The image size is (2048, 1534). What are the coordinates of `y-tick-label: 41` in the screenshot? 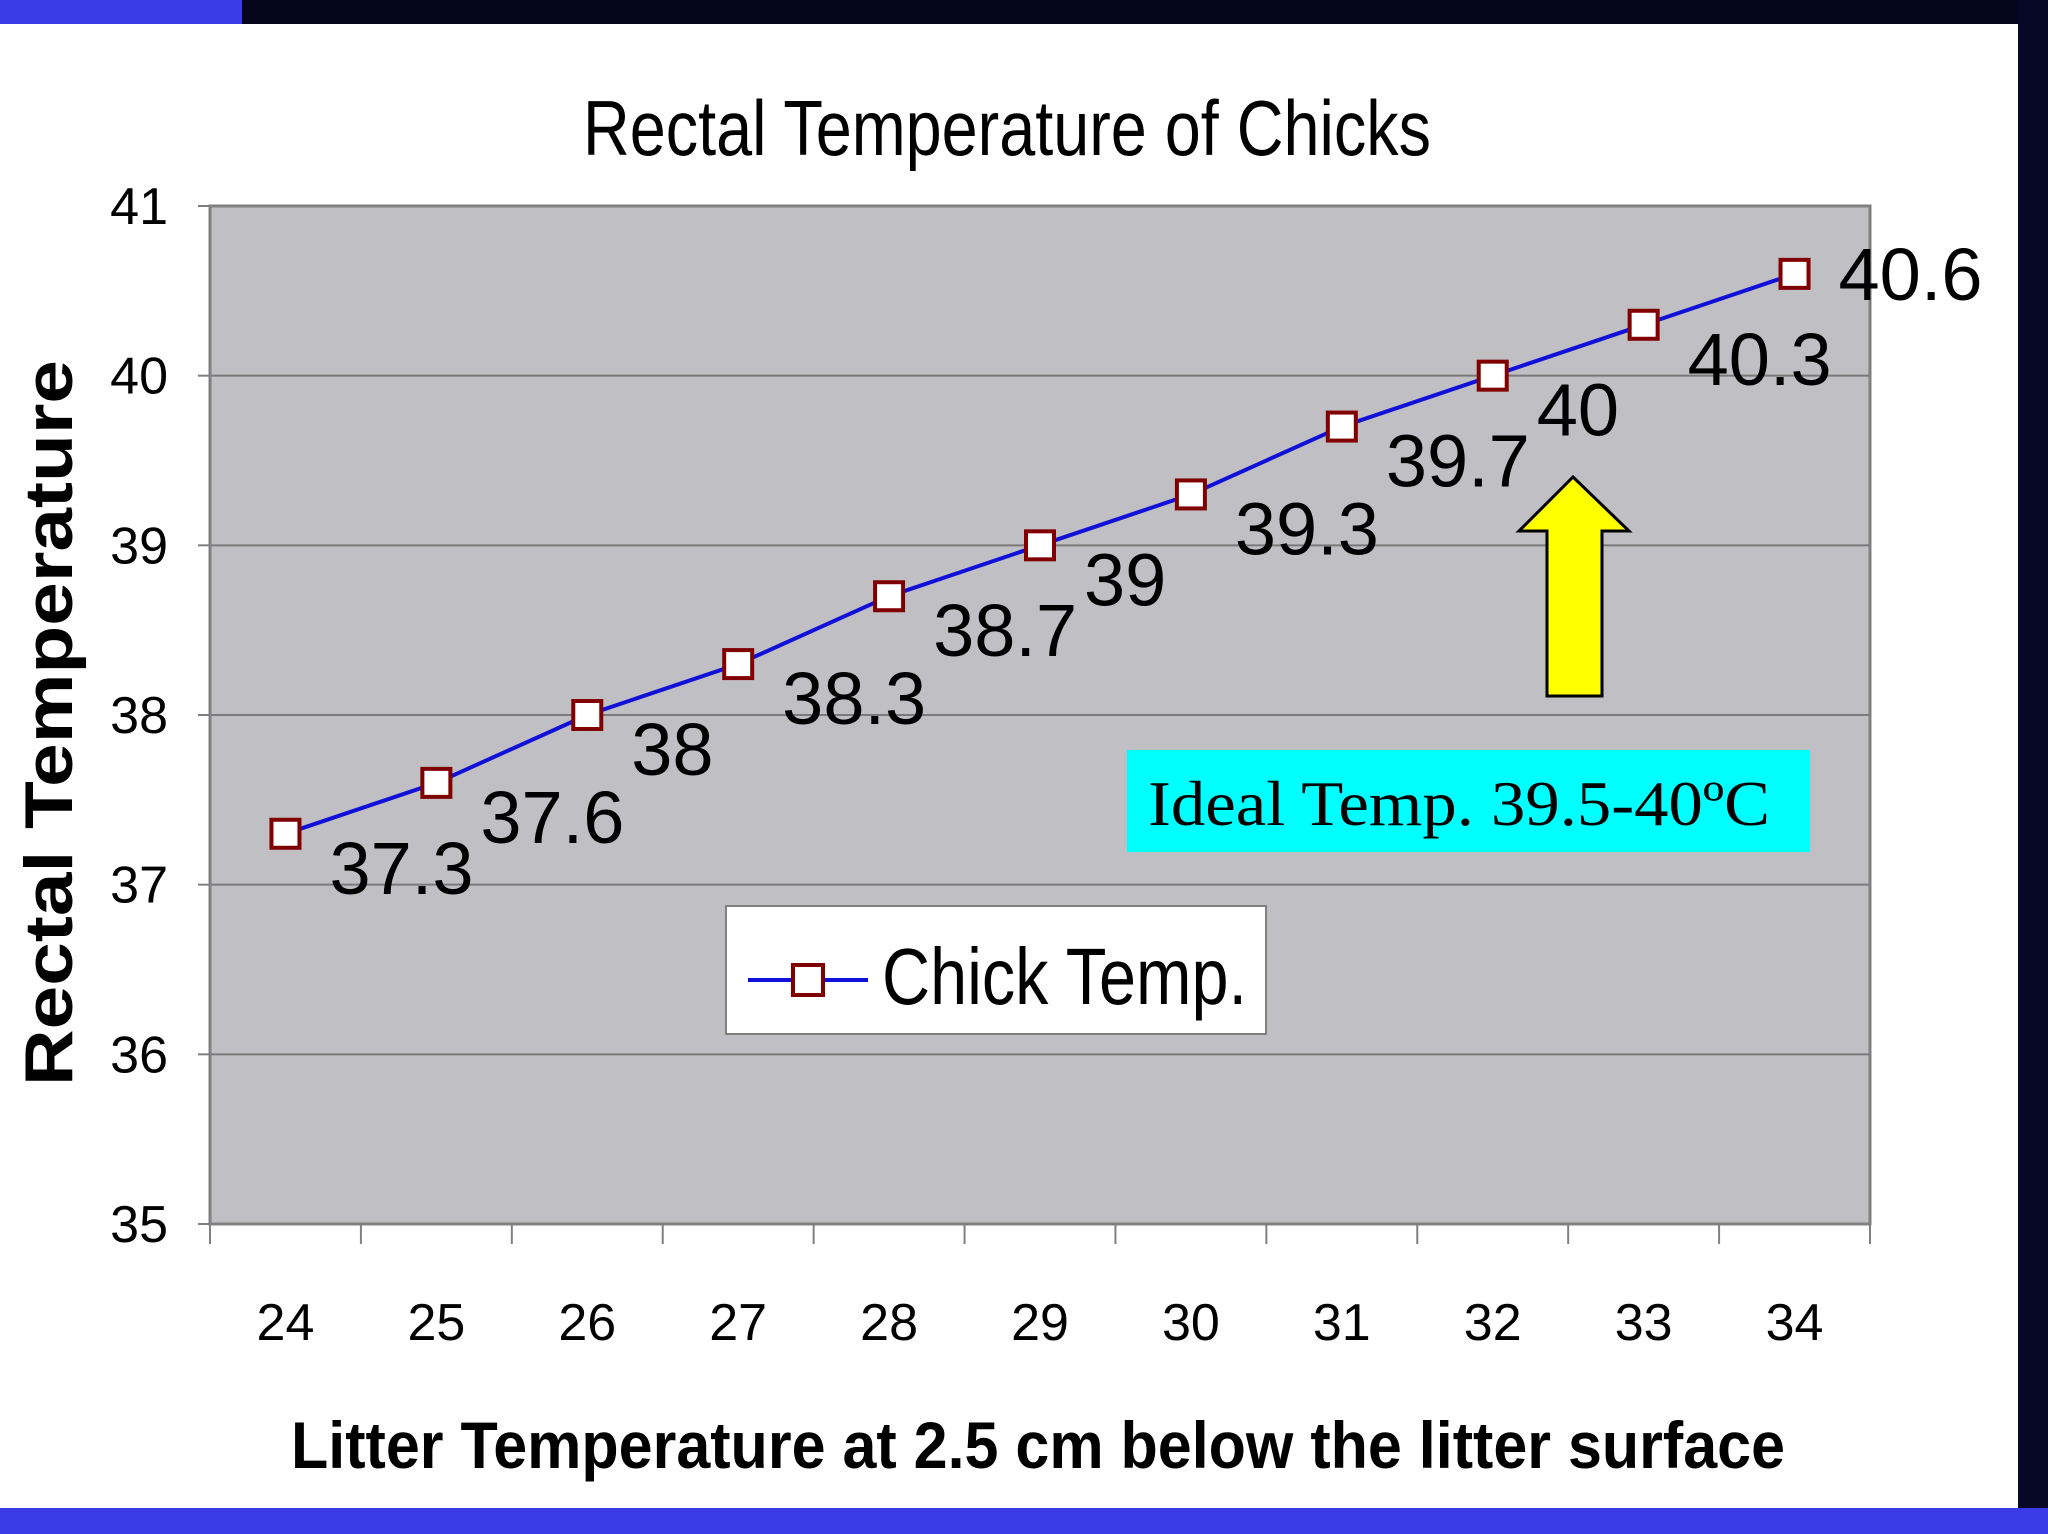 It's located at (139, 207).